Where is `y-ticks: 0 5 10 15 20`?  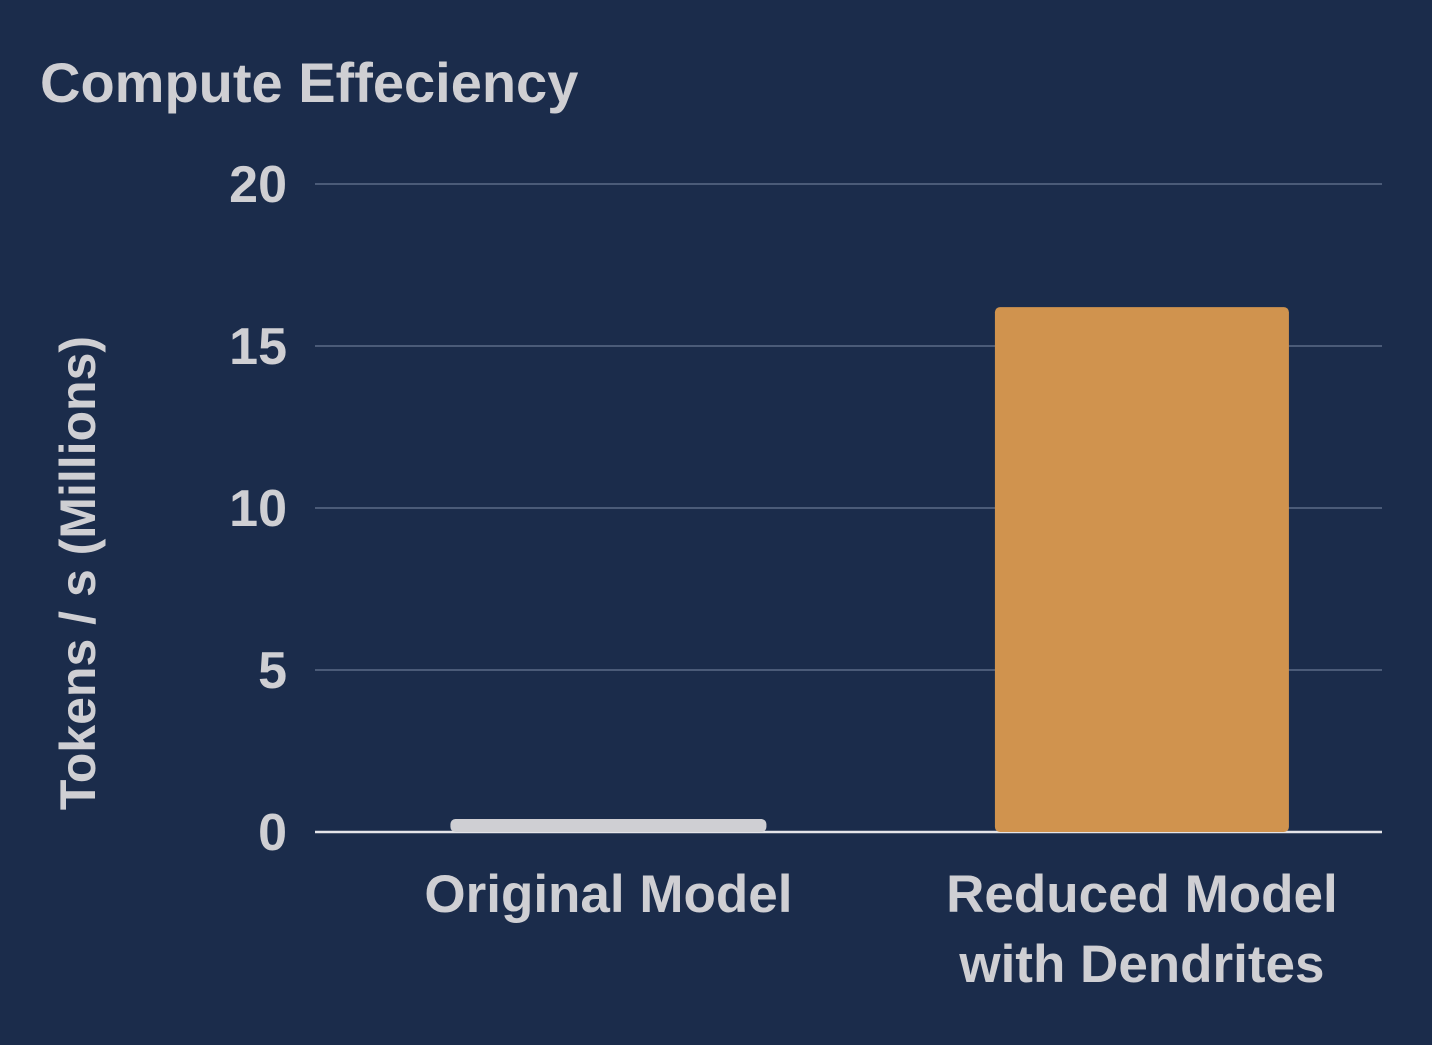
y-ticks: 0 5 10 15 20 is located at coordinates (258, 509).